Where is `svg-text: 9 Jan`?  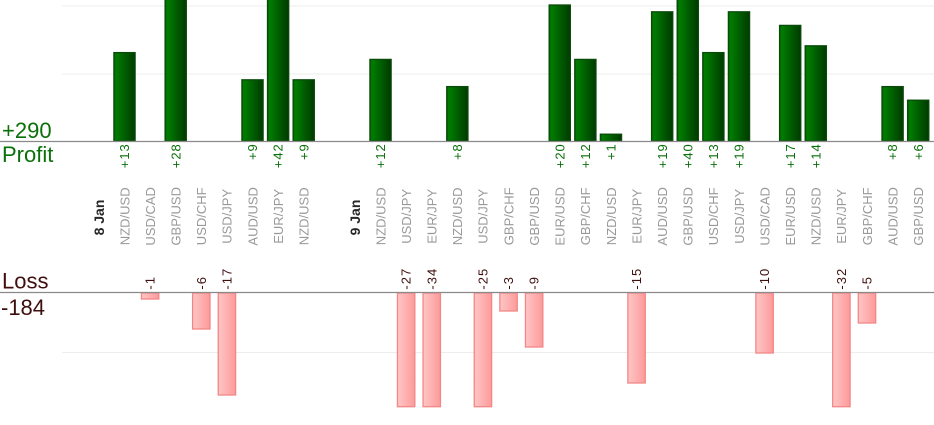 svg-text: 9 Jan is located at coordinates (355, 218).